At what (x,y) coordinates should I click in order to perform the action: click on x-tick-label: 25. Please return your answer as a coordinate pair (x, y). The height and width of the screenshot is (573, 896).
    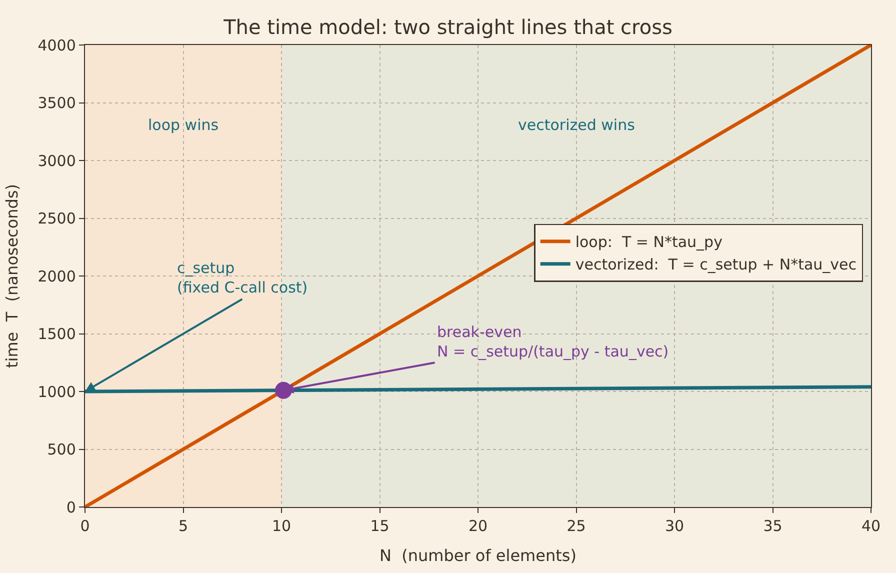
    Looking at the image, I should click on (576, 526).